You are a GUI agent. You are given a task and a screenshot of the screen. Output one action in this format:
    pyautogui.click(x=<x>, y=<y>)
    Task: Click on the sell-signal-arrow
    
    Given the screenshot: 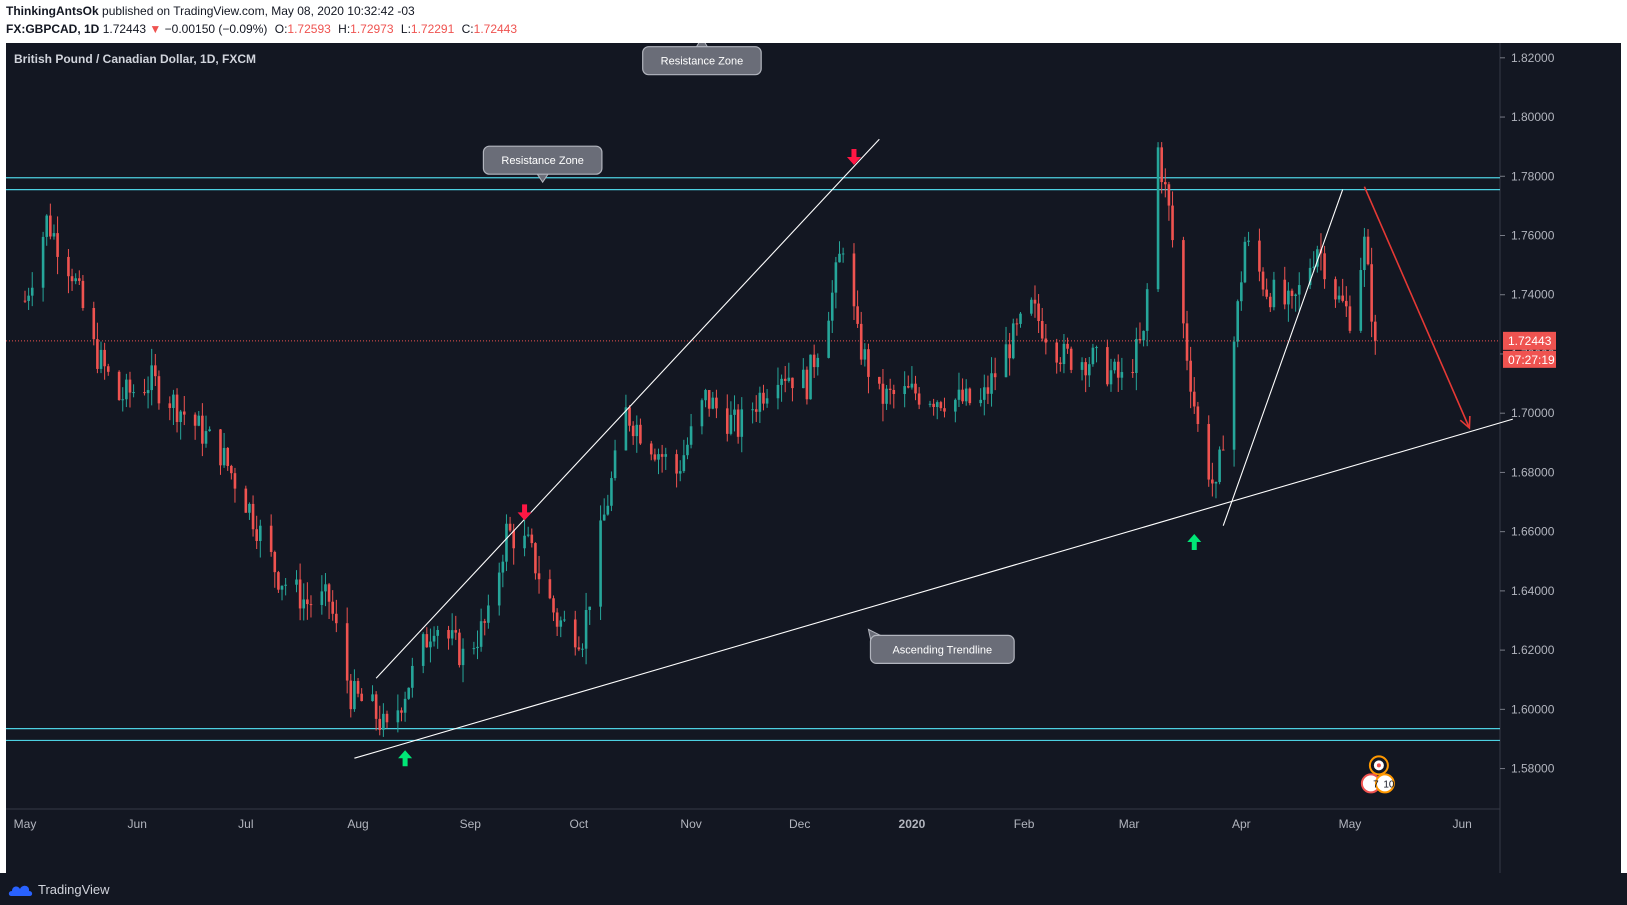 What is the action you would take?
    pyautogui.click(x=524, y=512)
    